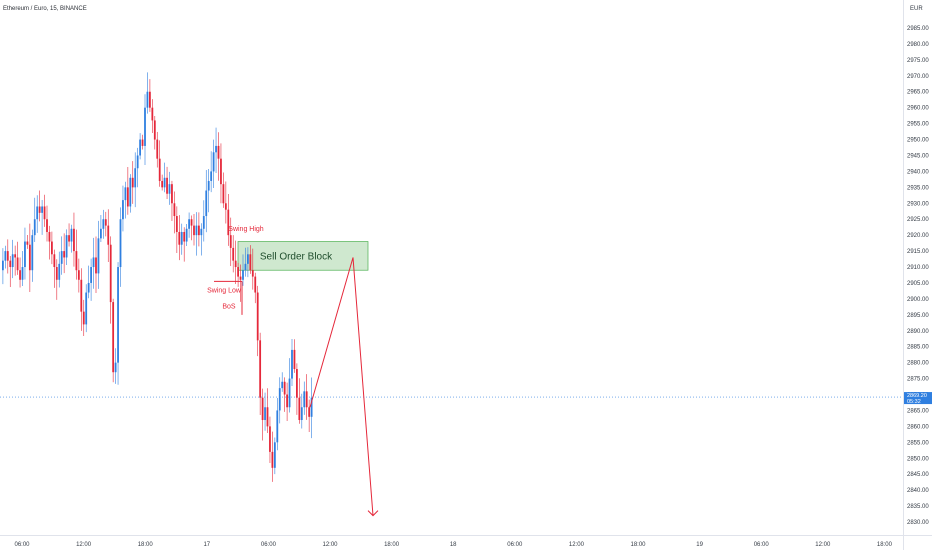 This screenshot has width=932, height=550. Describe the element at coordinates (341, 386) in the screenshot. I see `projection-arrow-path` at that location.